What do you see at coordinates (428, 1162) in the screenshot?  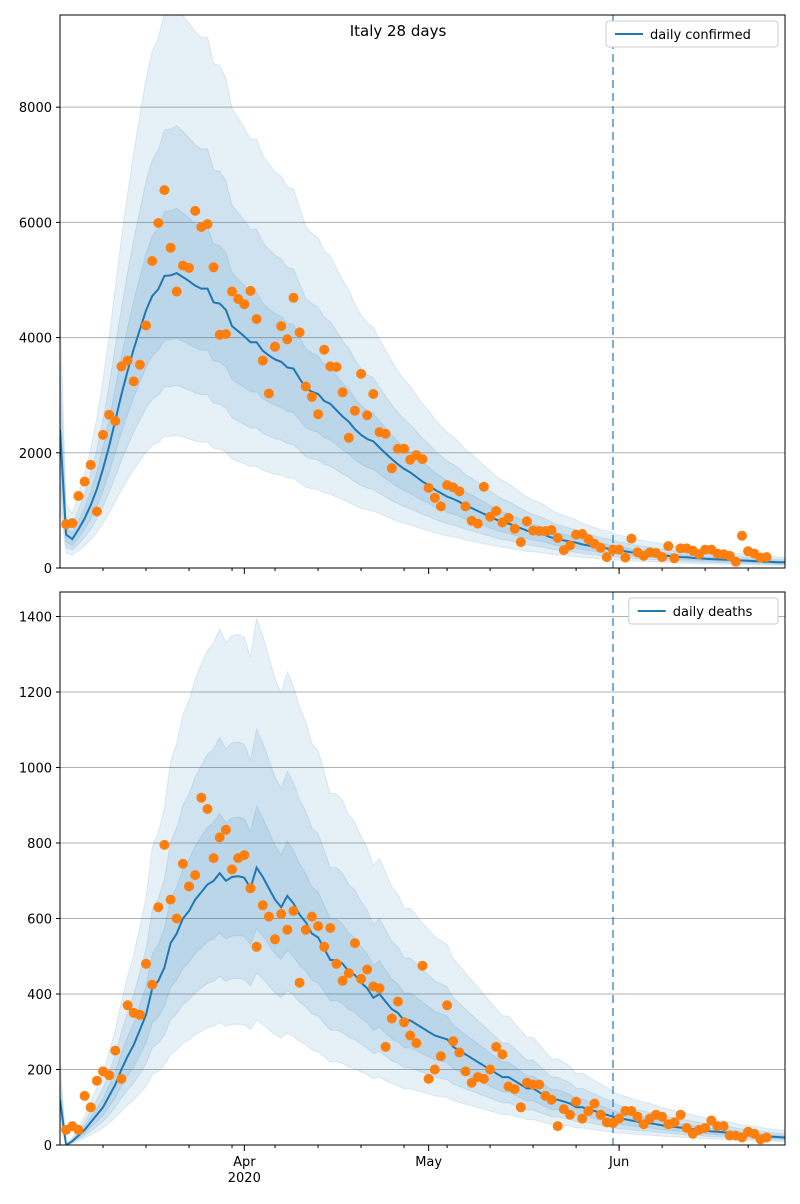 I see `x-tick-label: May` at bounding box center [428, 1162].